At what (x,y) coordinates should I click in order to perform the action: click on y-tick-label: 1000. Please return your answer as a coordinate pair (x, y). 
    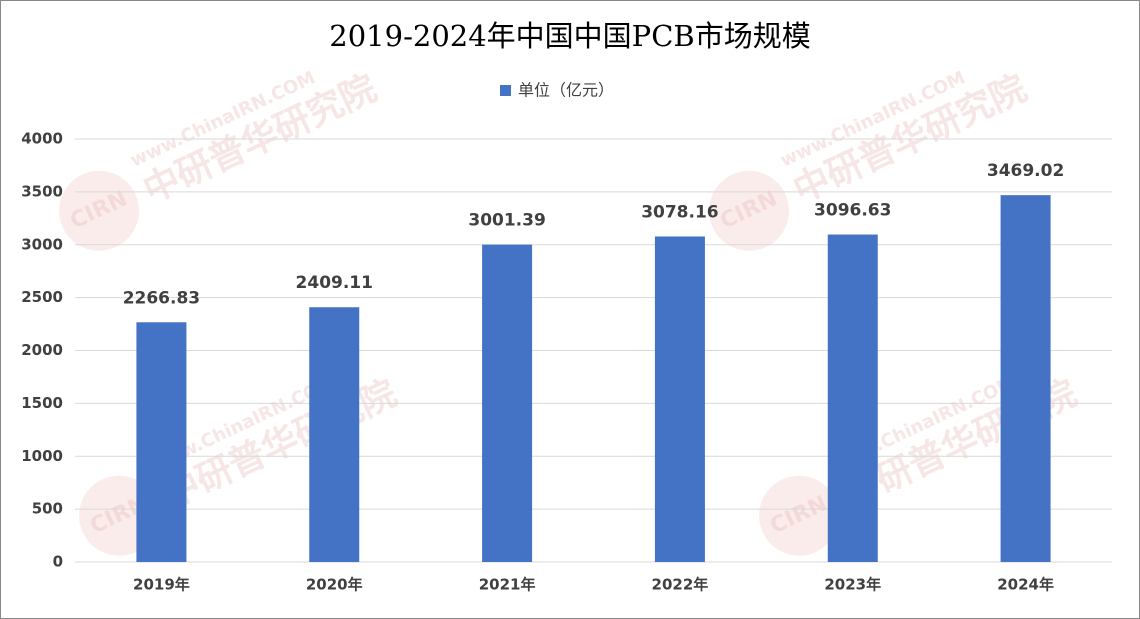
    Looking at the image, I should click on (42, 456).